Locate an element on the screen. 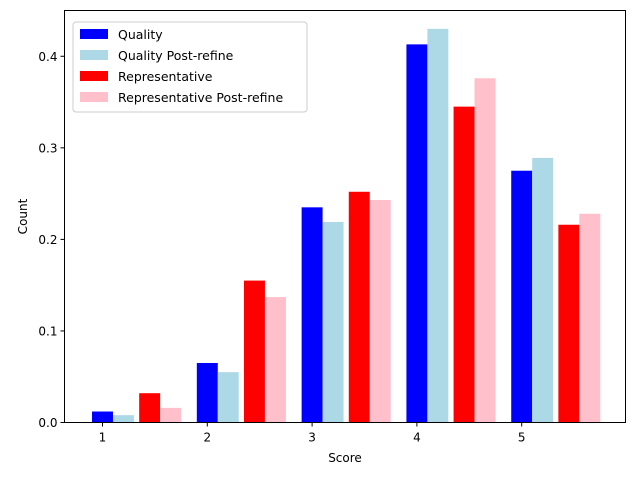 The width and height of the screenshot is (640, 480). x-axis-label: Score is located at coordinates (345, 458).